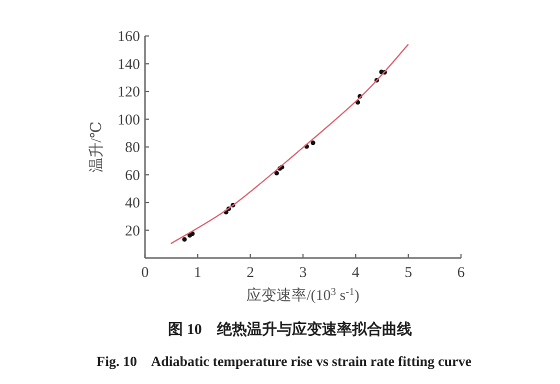 This screenshot has height=384, width=560. What do you see at coordinates (145, 273) in the screenshot?
I see `x-tick-label: 0` at bounding box center [145, 273].